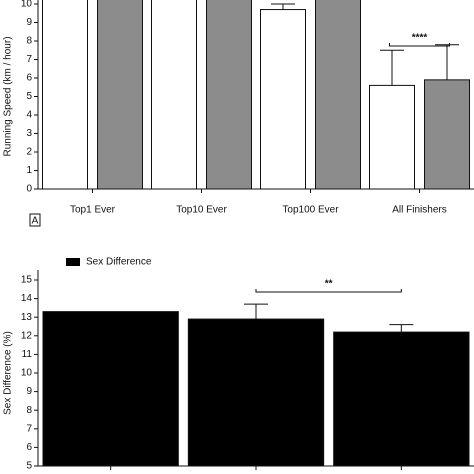 The height and width of the screenshot is (474, 474). What do you see at coordinates (29, 152) in the screenshot?
I see `y-tick-label: 2` at bounding box center [29, 152].